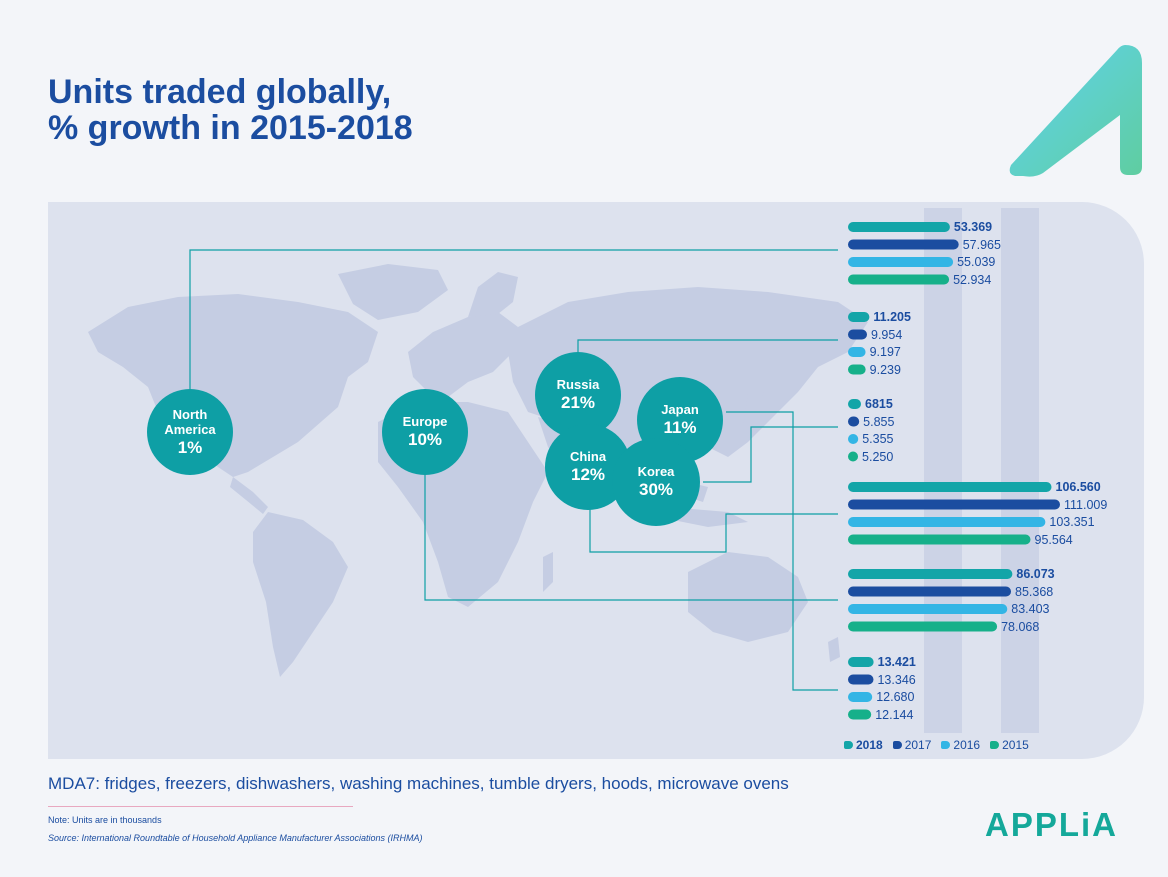 Image resolution: width=1168 pixels, height=877 pixels. Describe the element at coordinates (860, 697) in the screenshot. I see `bar-korea-2016` at that location.